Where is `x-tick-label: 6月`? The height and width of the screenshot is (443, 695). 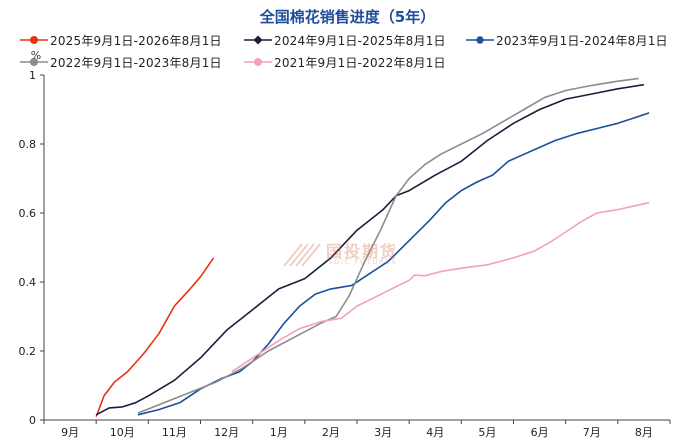 x-tick-label: 6月 is located at coordinates (540, 432).